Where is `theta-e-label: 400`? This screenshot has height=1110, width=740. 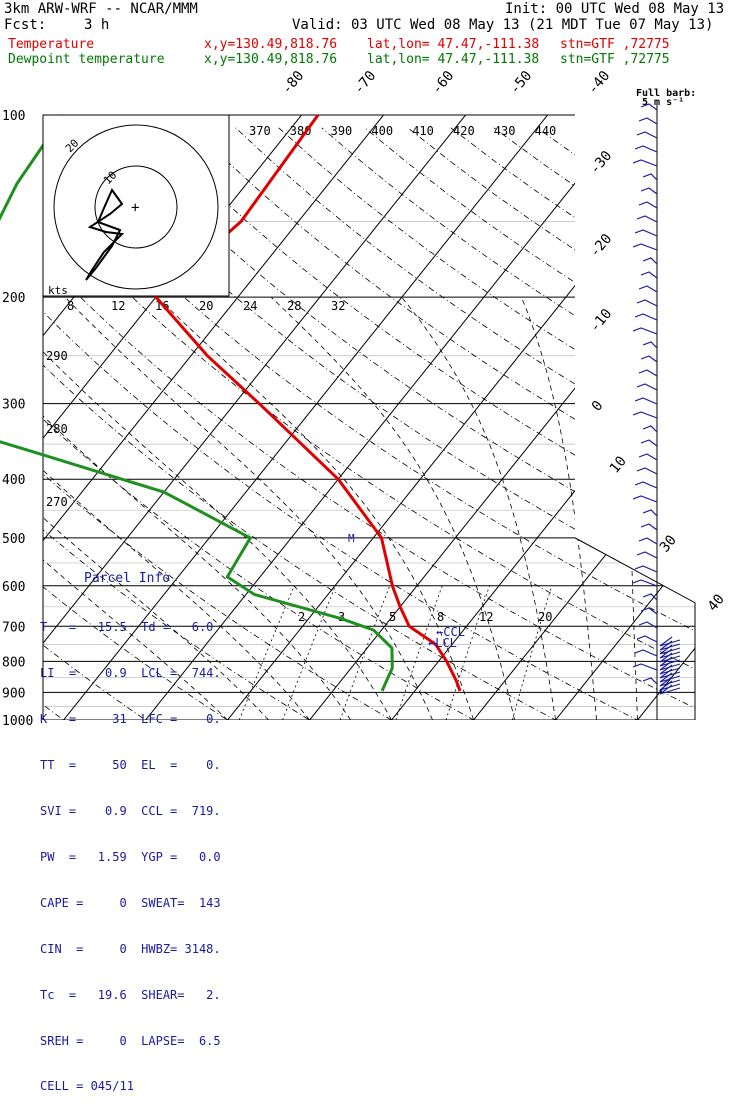
theta-e-label: 400 is located at coordinates (382, 131).